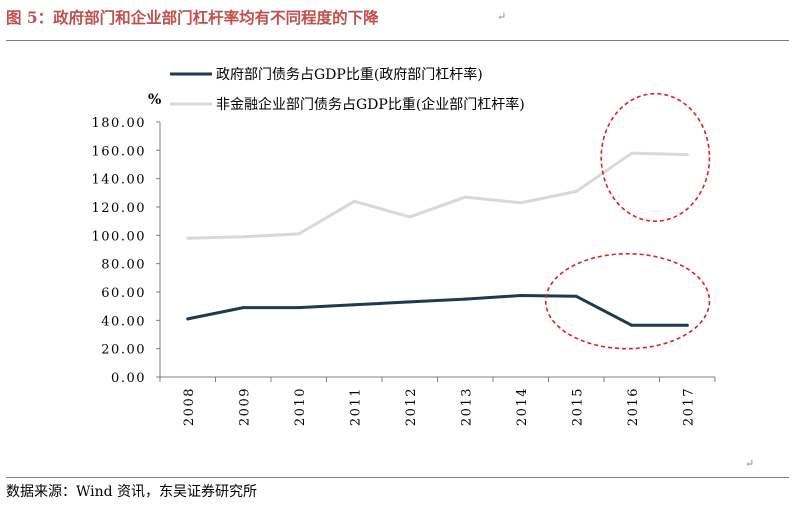  Describe the element at coordinates (192, 17) in the screenshot. I see `figure-title: 图 5：政府部门和企业部门杠杆率均有不同程度的下降` at that location.